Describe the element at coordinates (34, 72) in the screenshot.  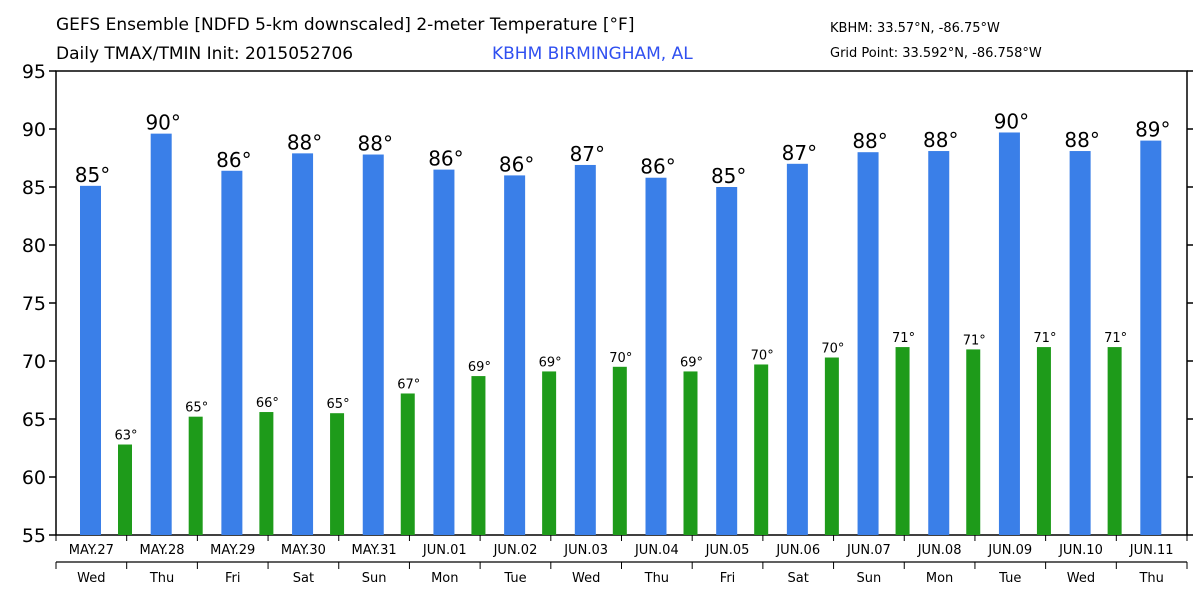
I see `y-tick-label: 95` at that location.